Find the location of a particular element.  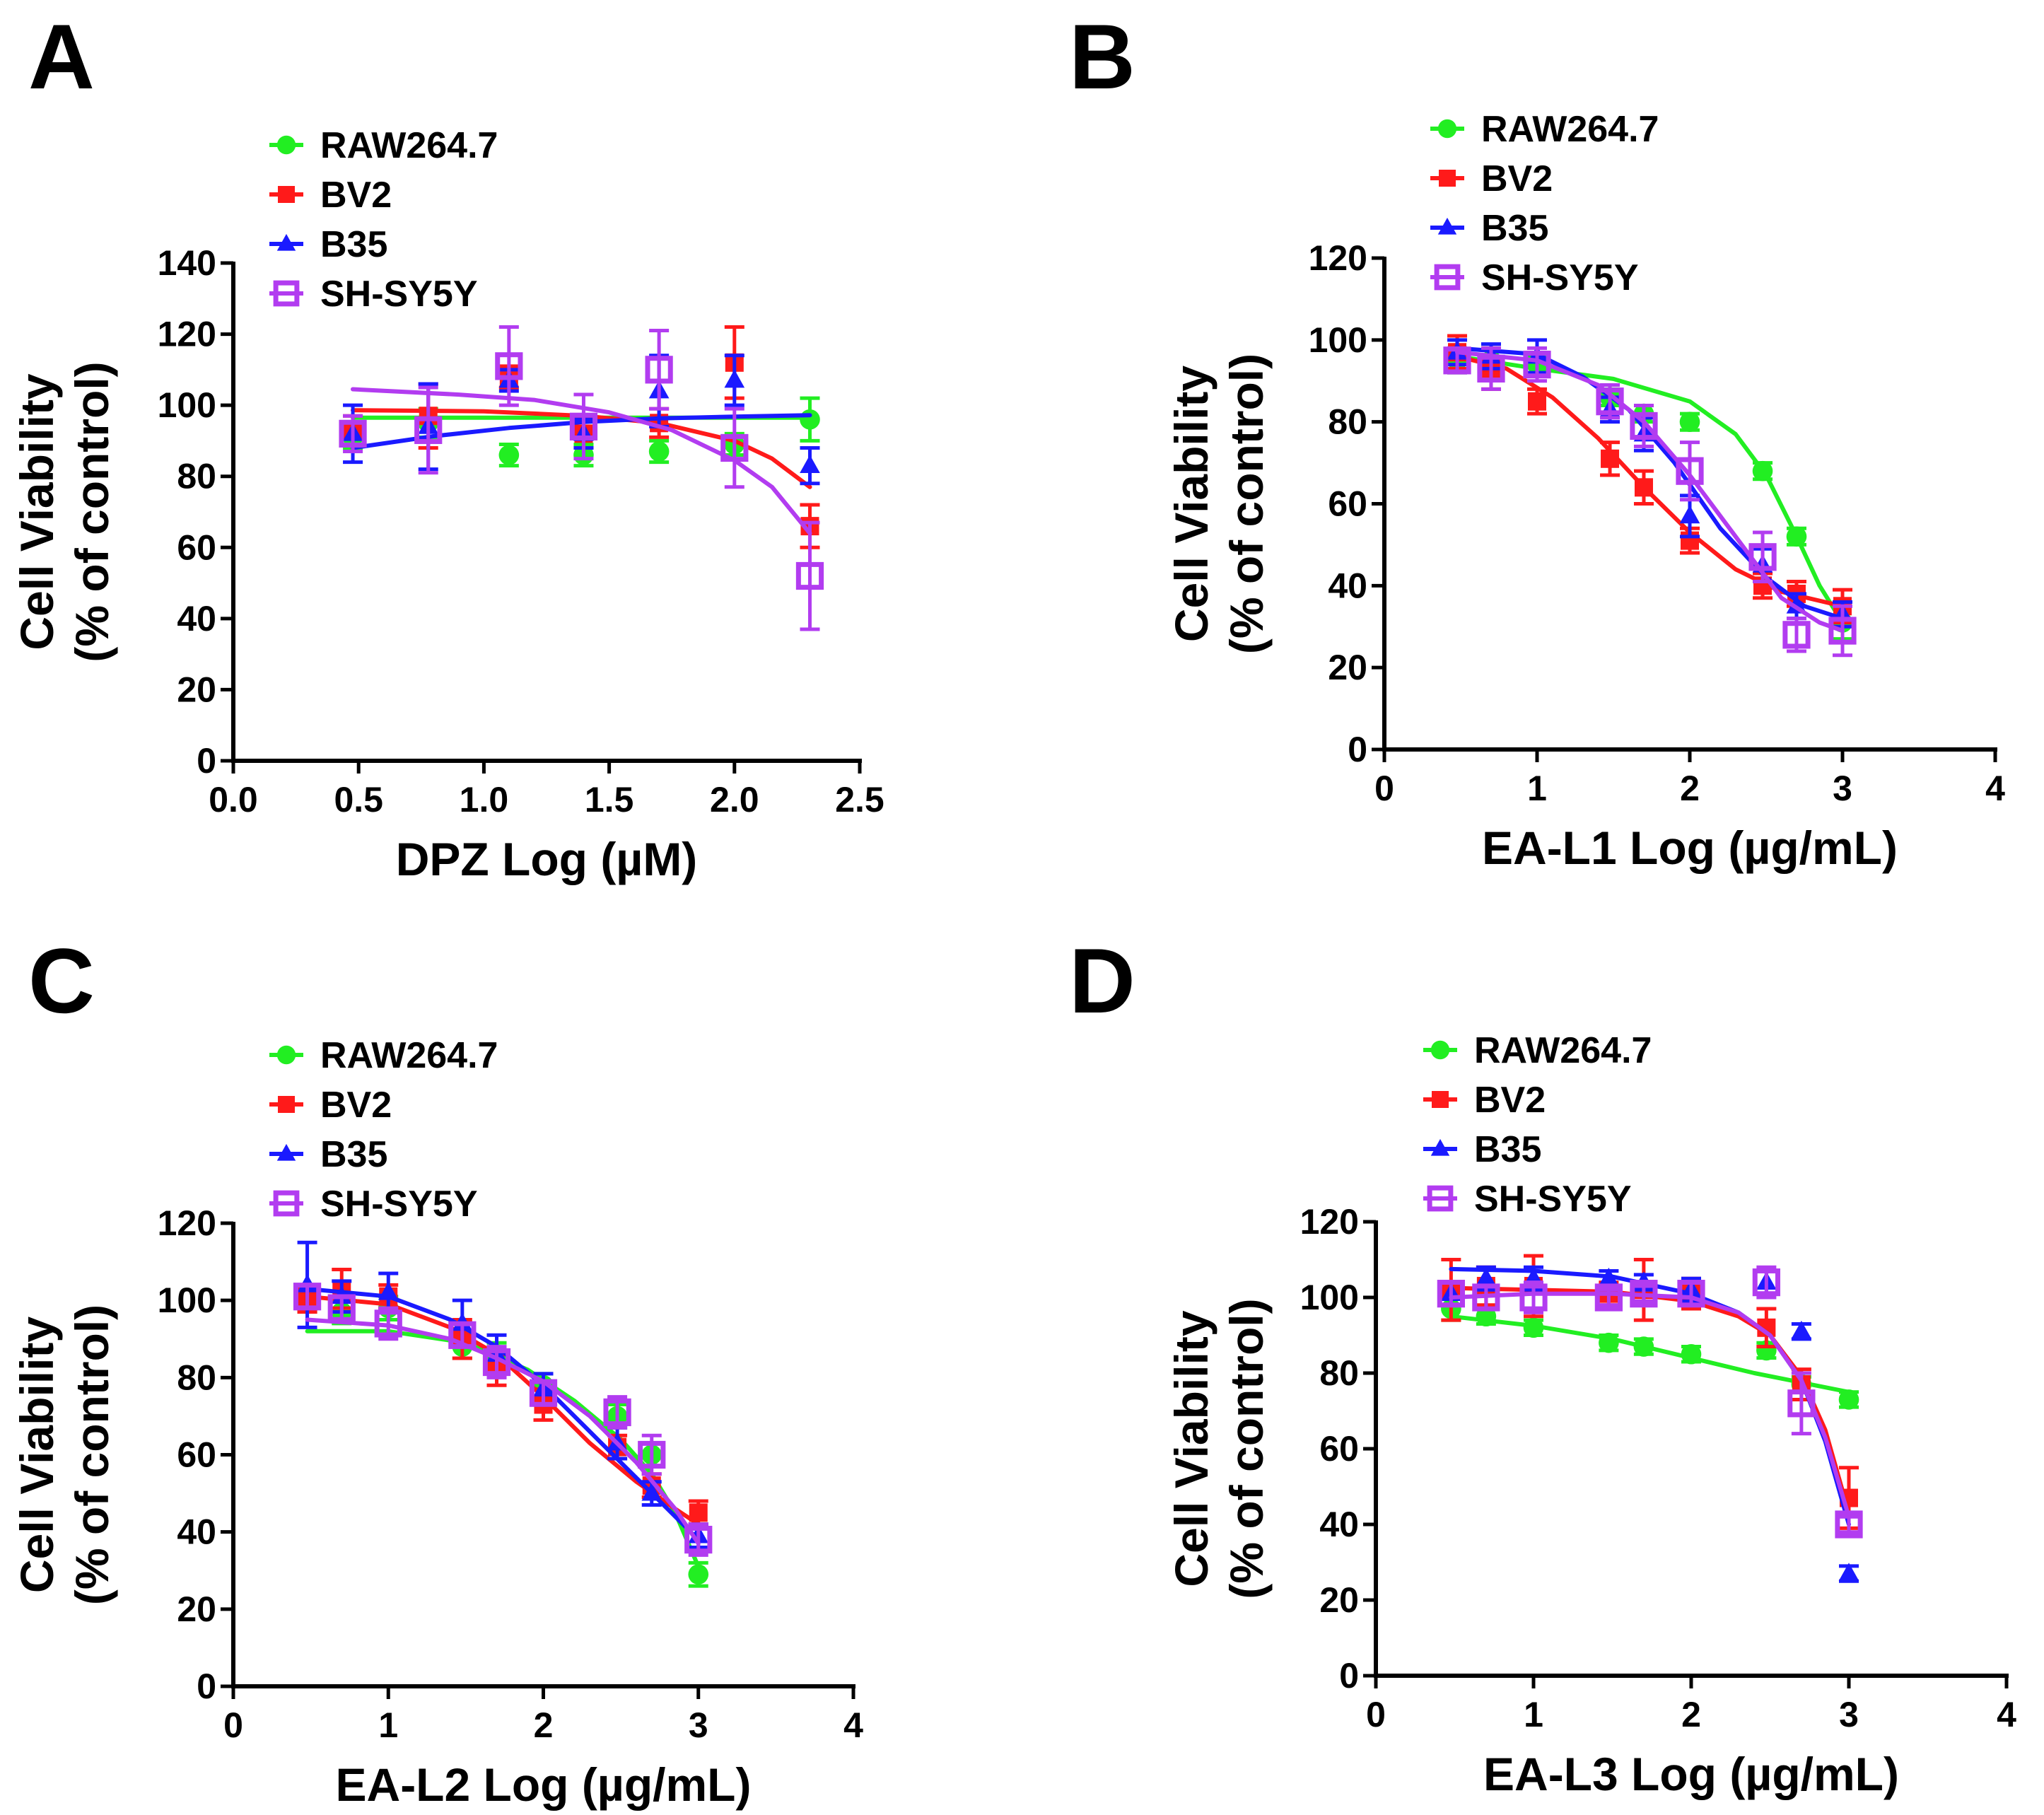

panel-letter: D is located at coordinates (1102, 981).